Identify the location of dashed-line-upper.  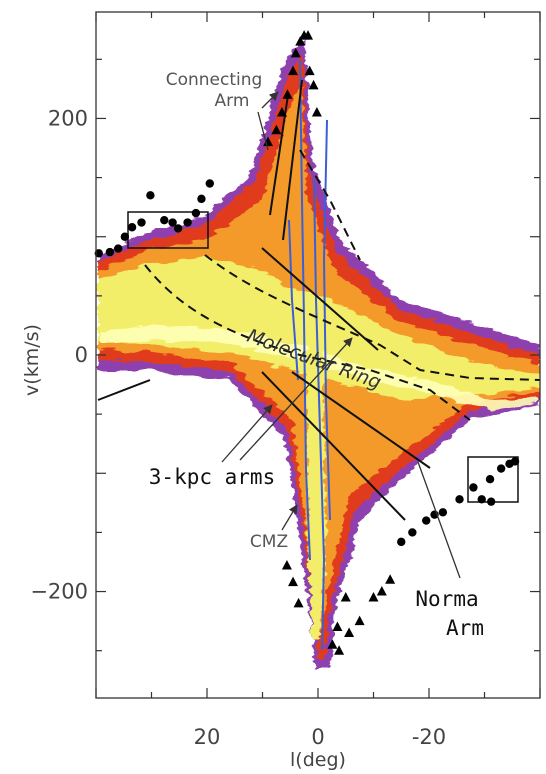
(372, 317).